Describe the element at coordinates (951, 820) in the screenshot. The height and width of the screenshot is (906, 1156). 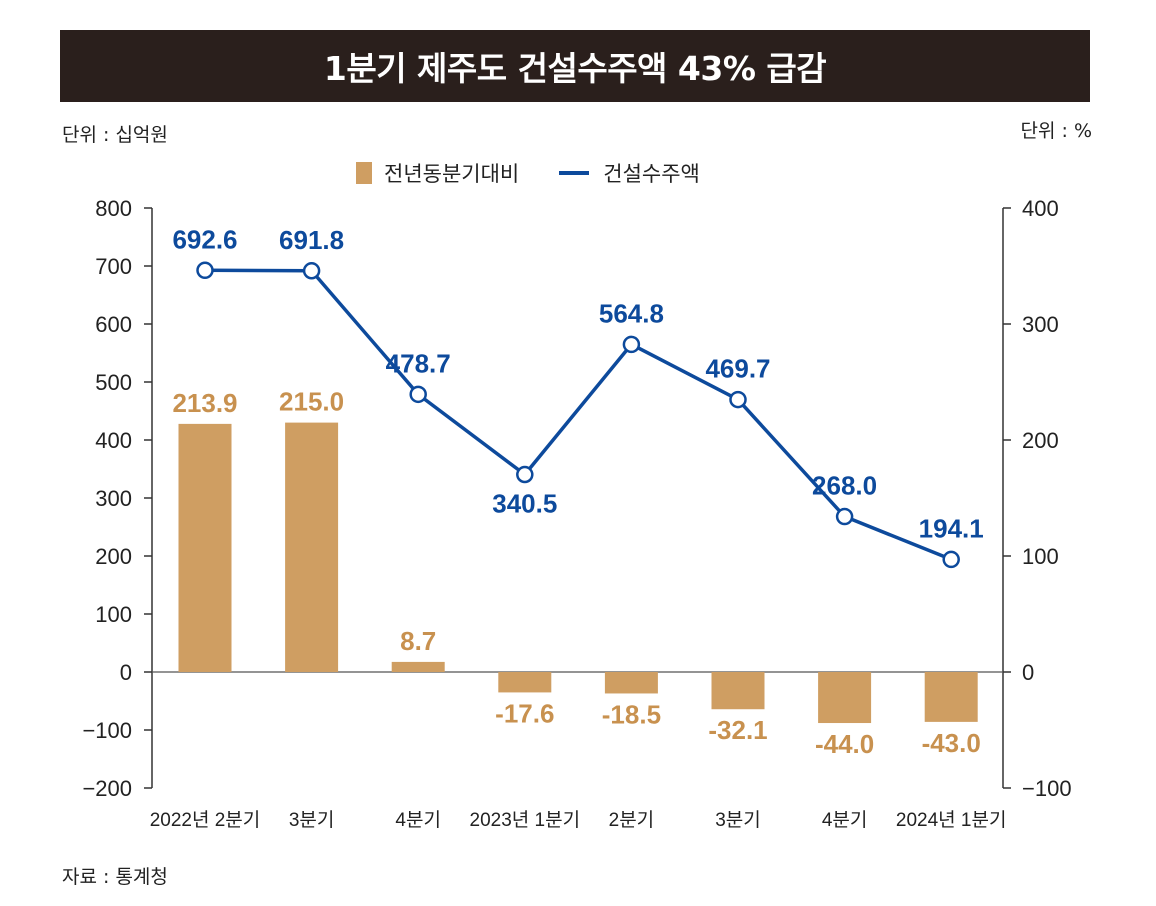
I see `x-category-label: 2024년 1분기` at that location.